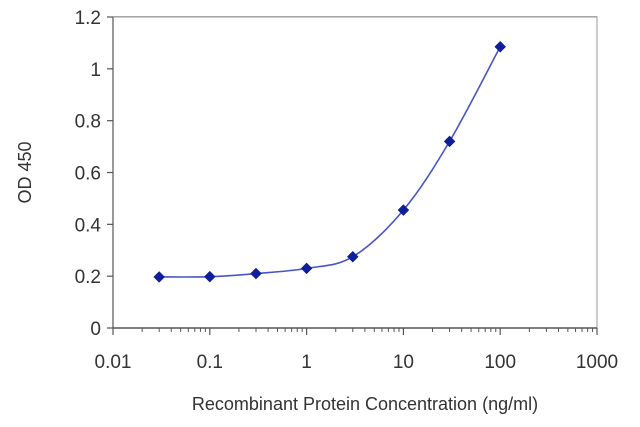 This screenshot has height=427, width=640. What do you see at coordinates (113, 362) in the screenshot?
I see `x-tick-label: 0.01` at bounding box center [113, 362].